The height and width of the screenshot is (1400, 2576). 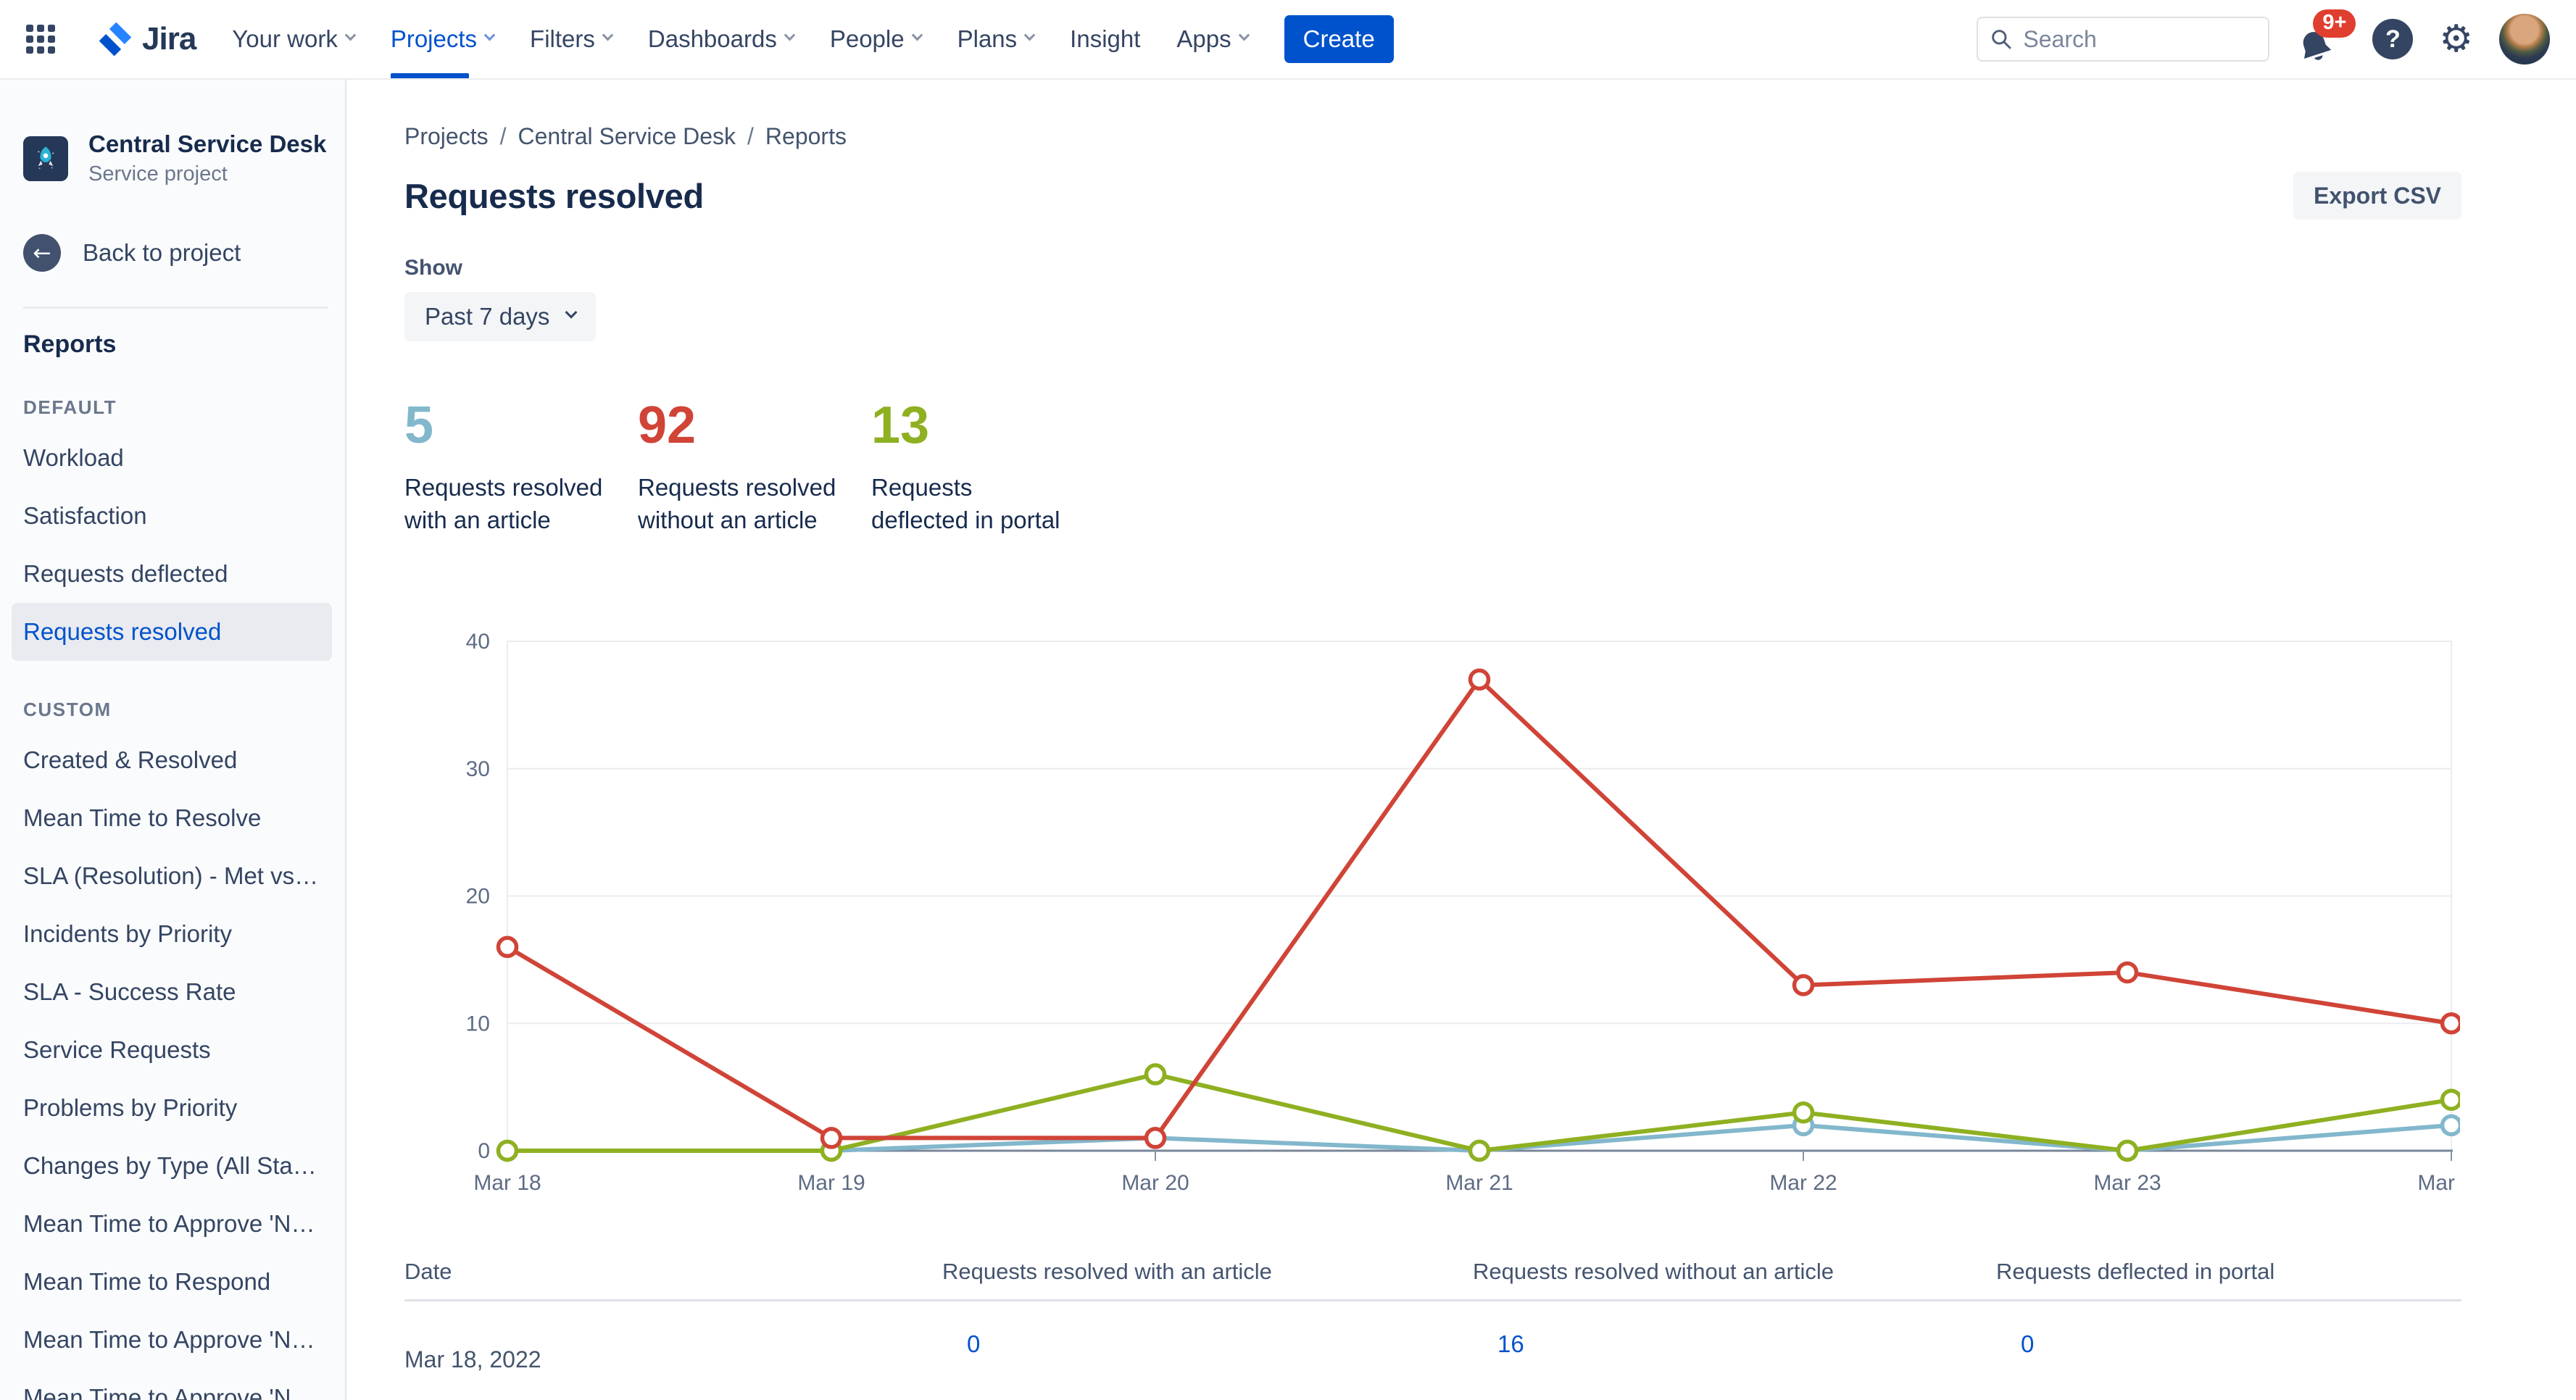 I want to click on sidebar-item-workload: Workload, so click(x=73, y=457).